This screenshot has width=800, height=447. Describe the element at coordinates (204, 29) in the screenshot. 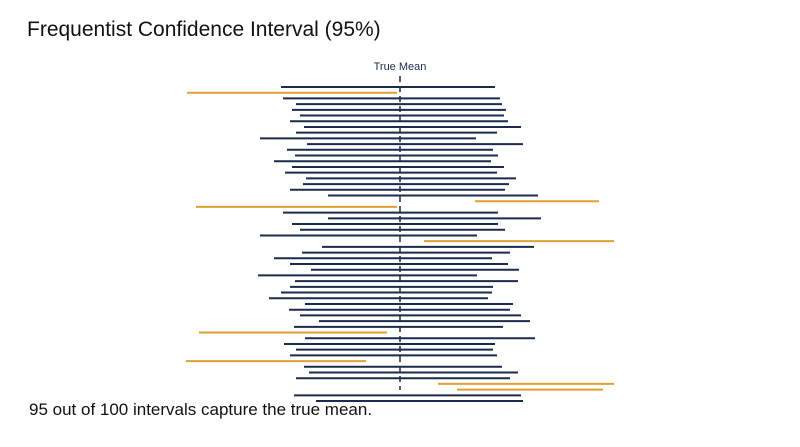

I see `page-title: Frequentist Confidence Interval (95%)` at that location.